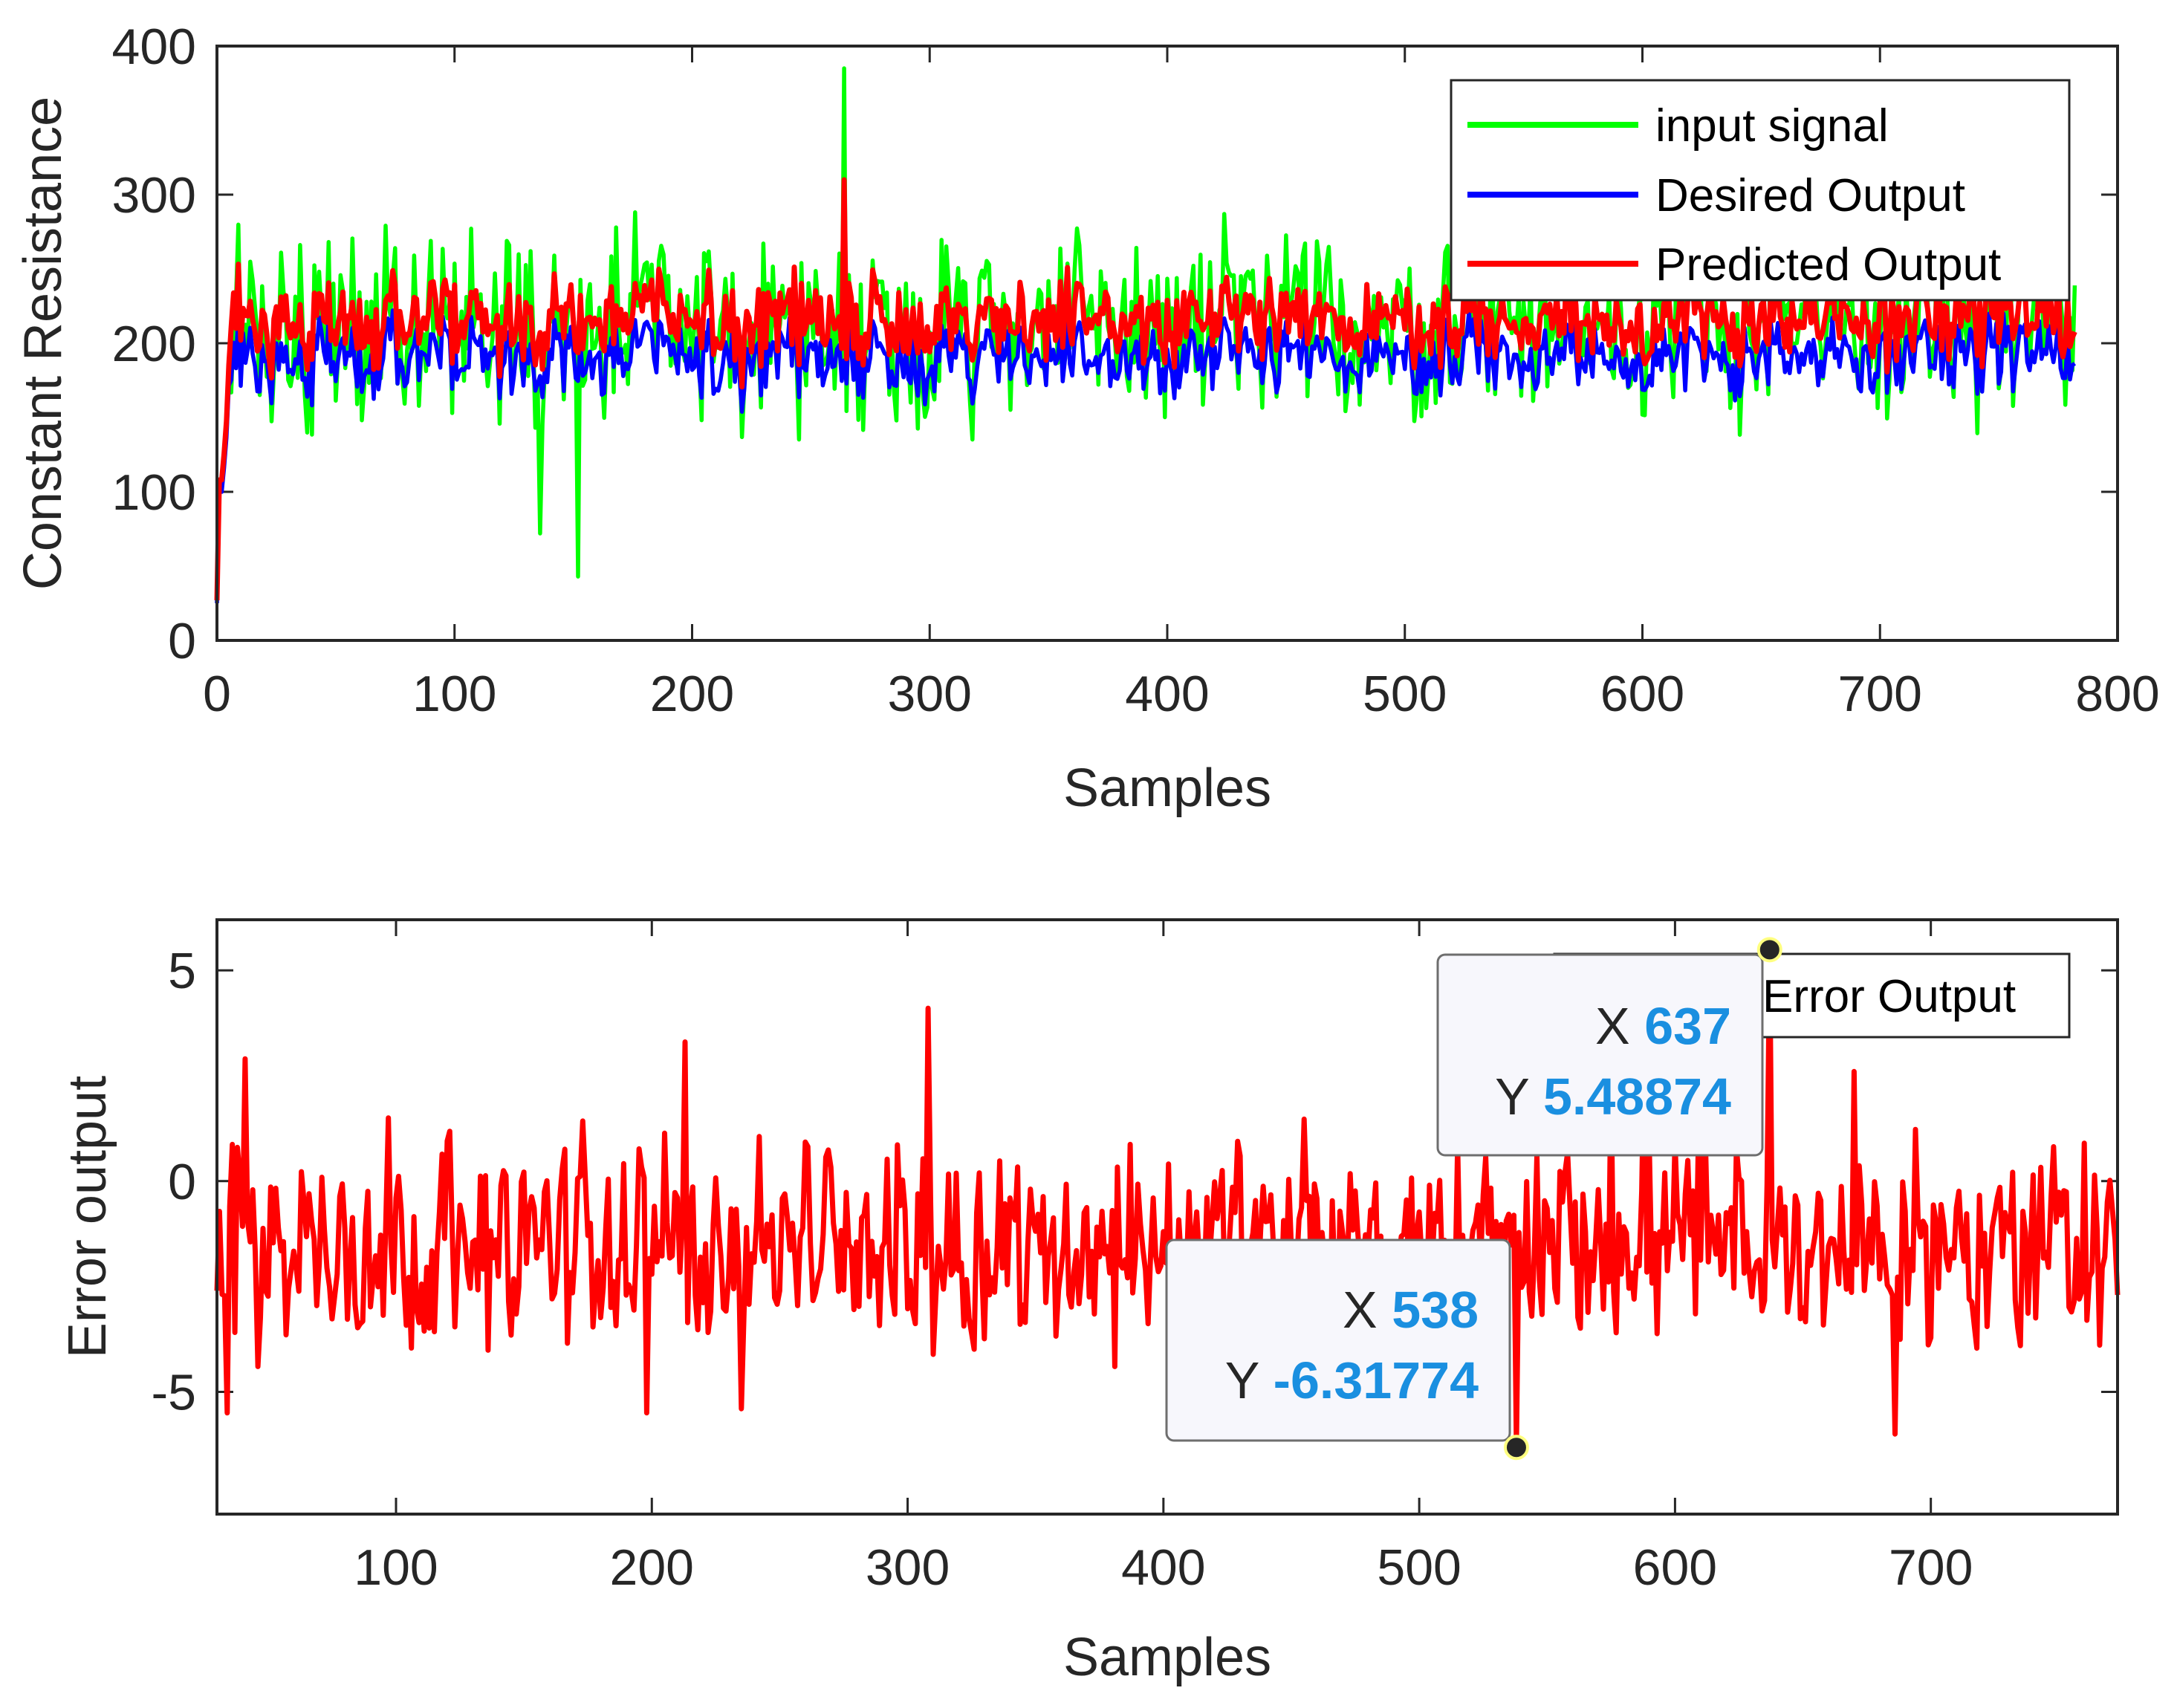 The height and width of the screenshot is (1708, 2177). What do you see at coordinates (396, 1567) in the screenshot?
I see `bottom-x-tick-label: 100` at bounding box center [396, 1567].